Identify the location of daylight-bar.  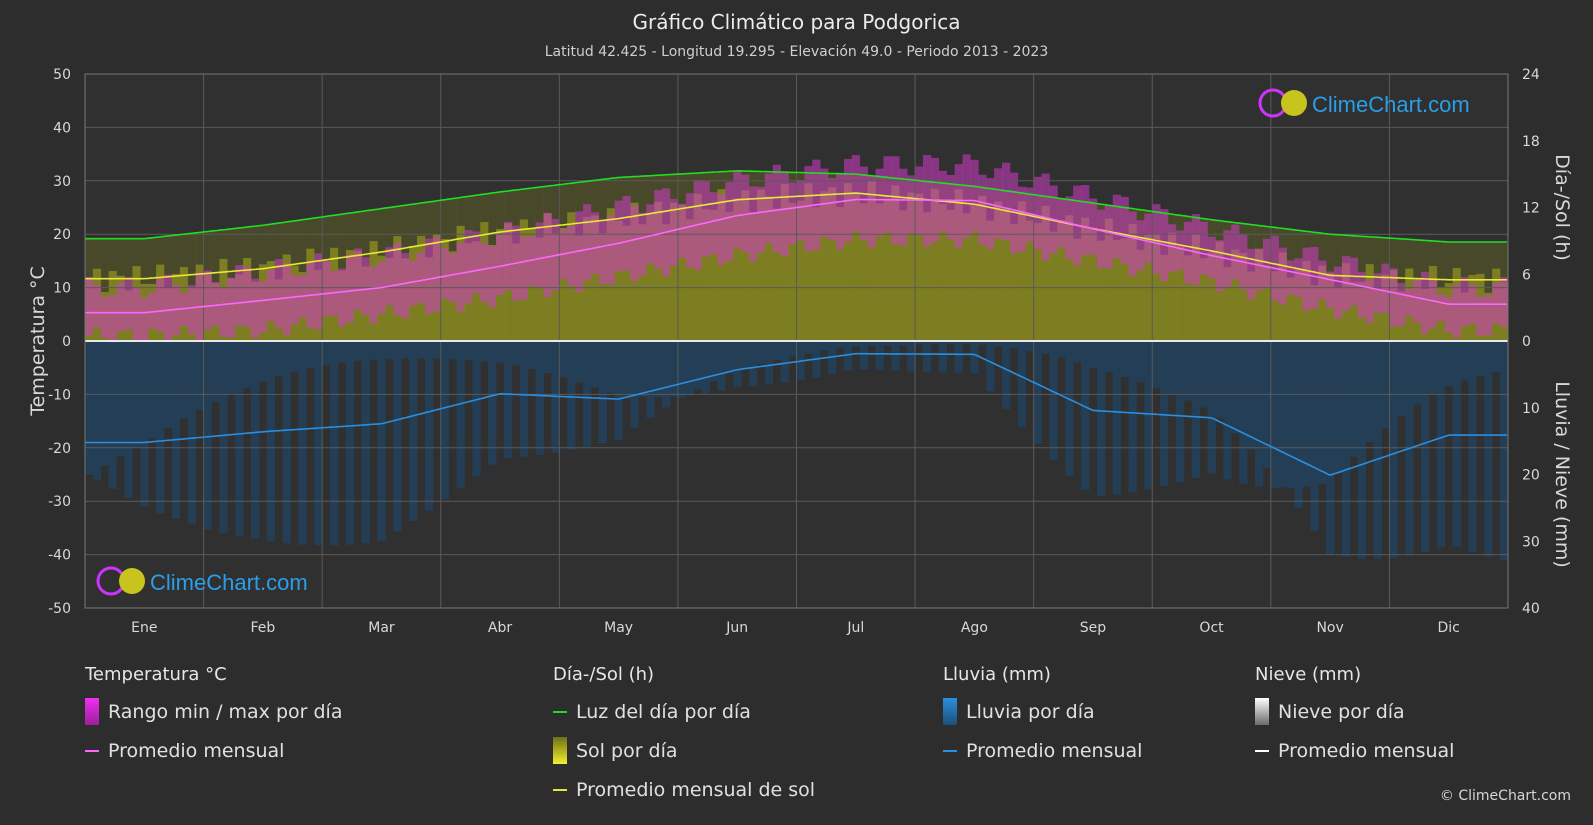
(1488, 291).